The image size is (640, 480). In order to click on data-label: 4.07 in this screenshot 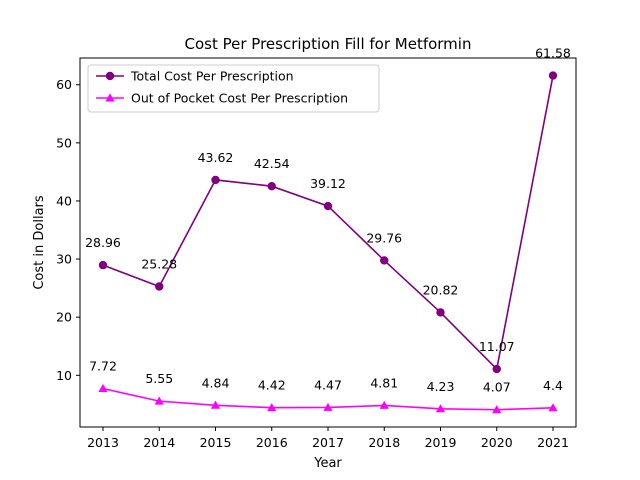, I will do `click(497, 387)`.